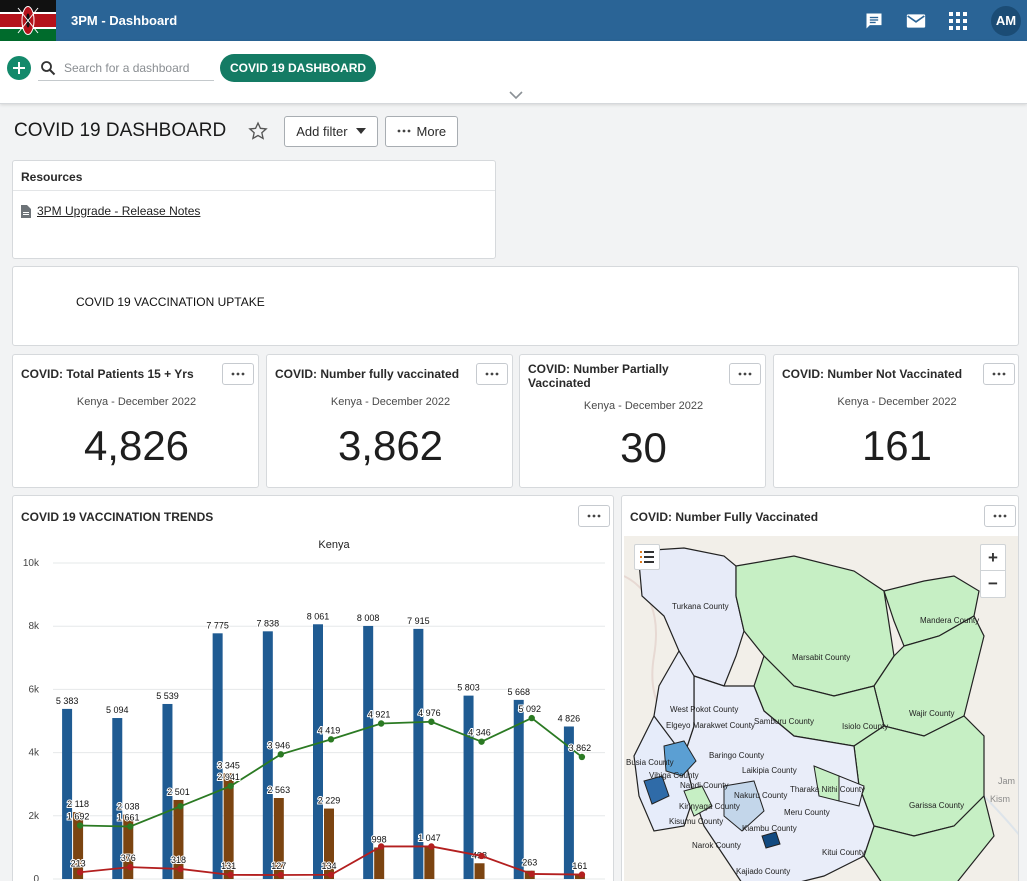  I want to click on line-data-label: 4 346, so click(479, 733).